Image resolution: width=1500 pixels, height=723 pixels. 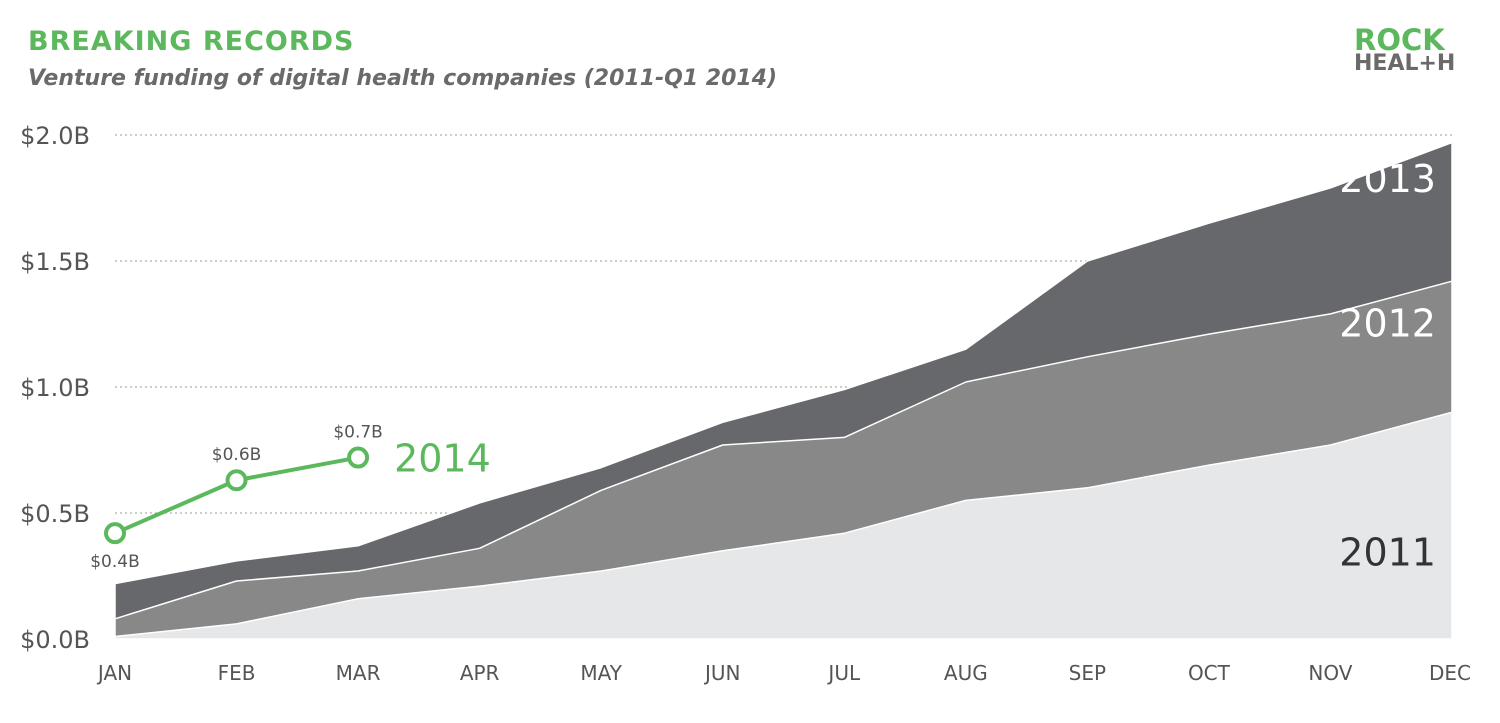 I want to click on y-tick-label: $0.0B, so click(x=55, y=640).